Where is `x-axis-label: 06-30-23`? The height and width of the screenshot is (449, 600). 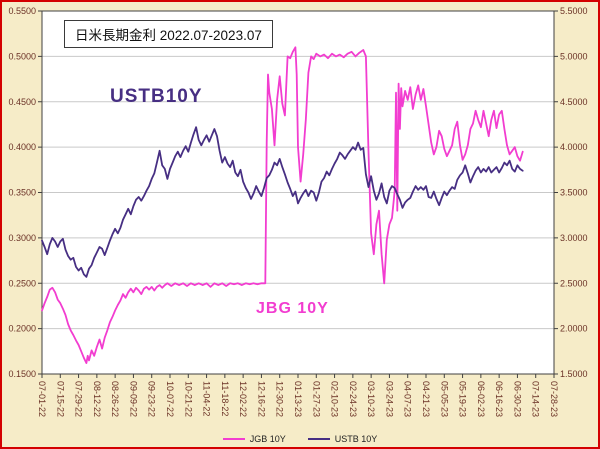 x-axis-label: 06-30-23 is located at coordinates (517, 399).